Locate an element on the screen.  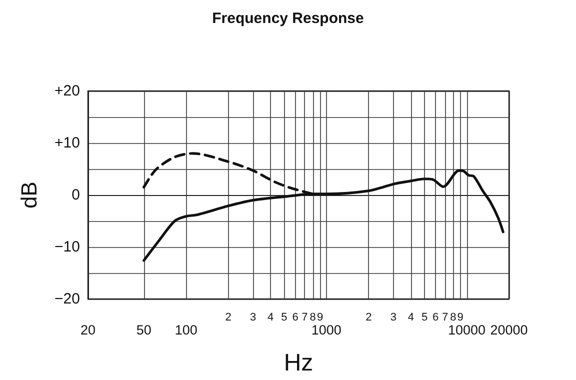
y-axis-title: dB is located at coordinates (29, 195).